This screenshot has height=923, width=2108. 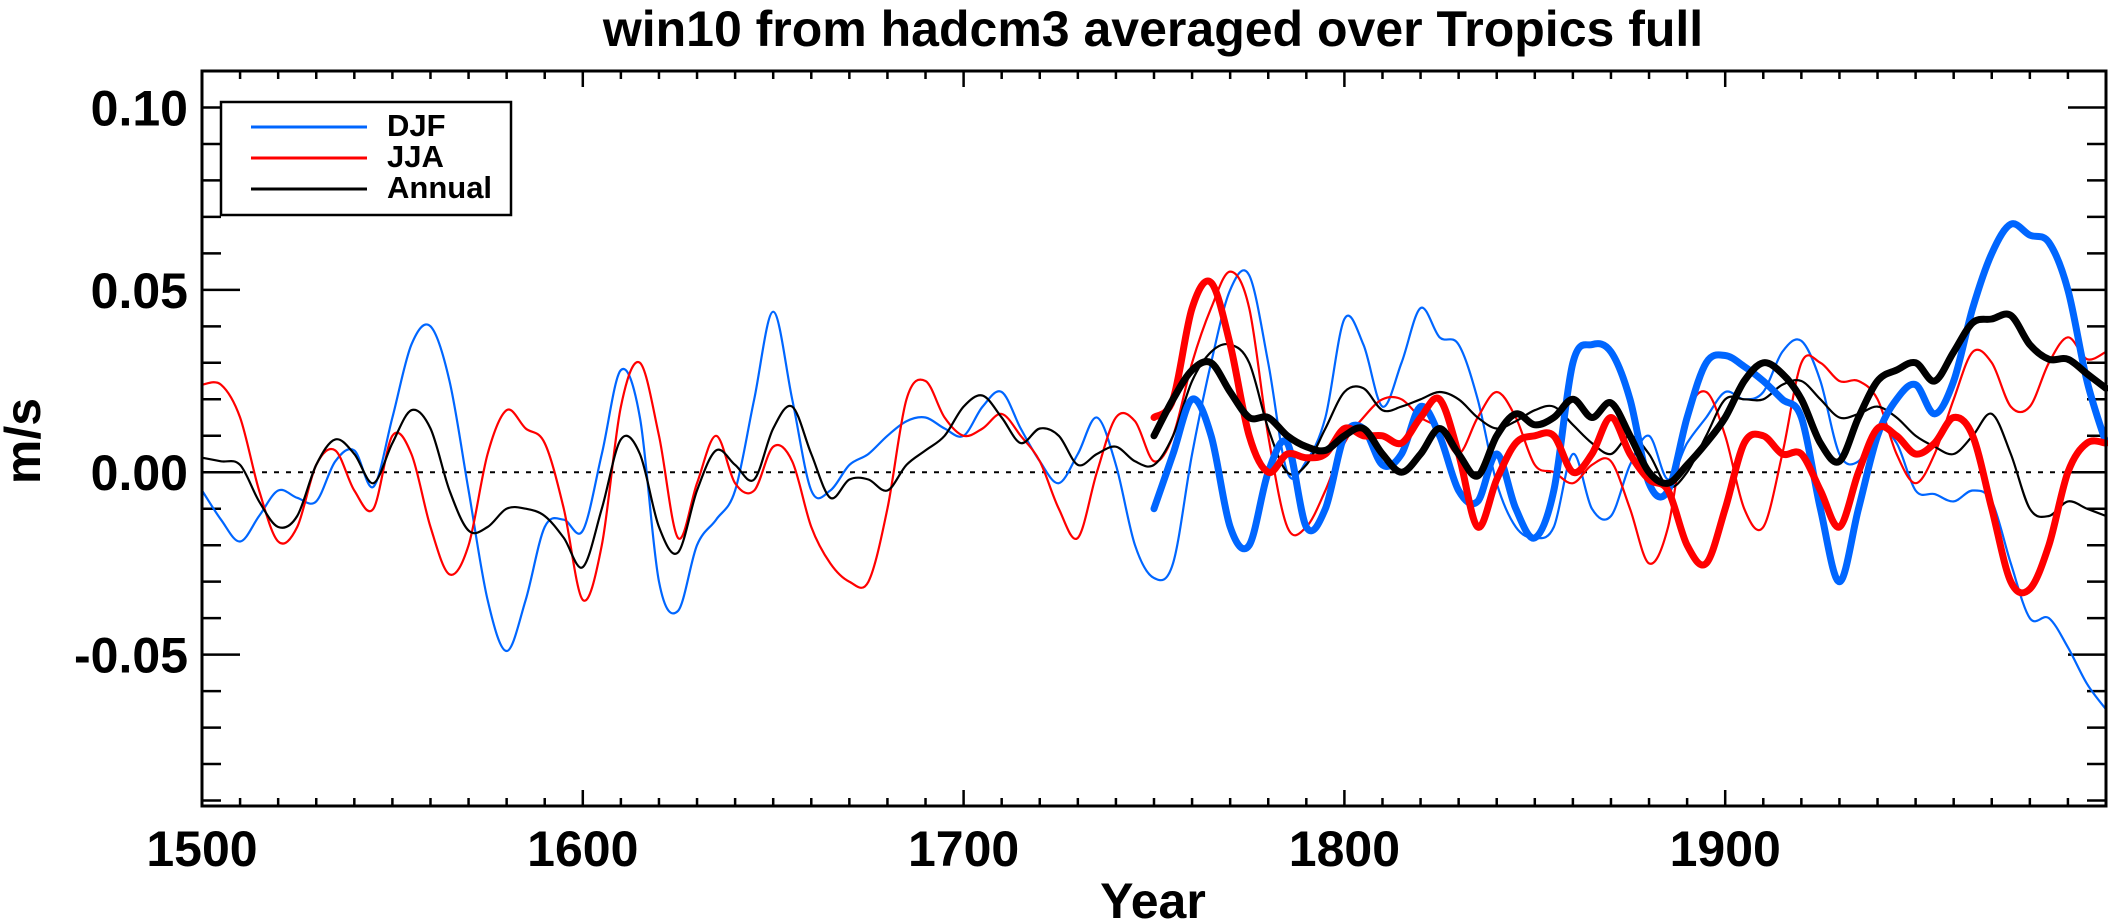 I want to click on series-line-annual-thick, so click(x=1629, y=398).